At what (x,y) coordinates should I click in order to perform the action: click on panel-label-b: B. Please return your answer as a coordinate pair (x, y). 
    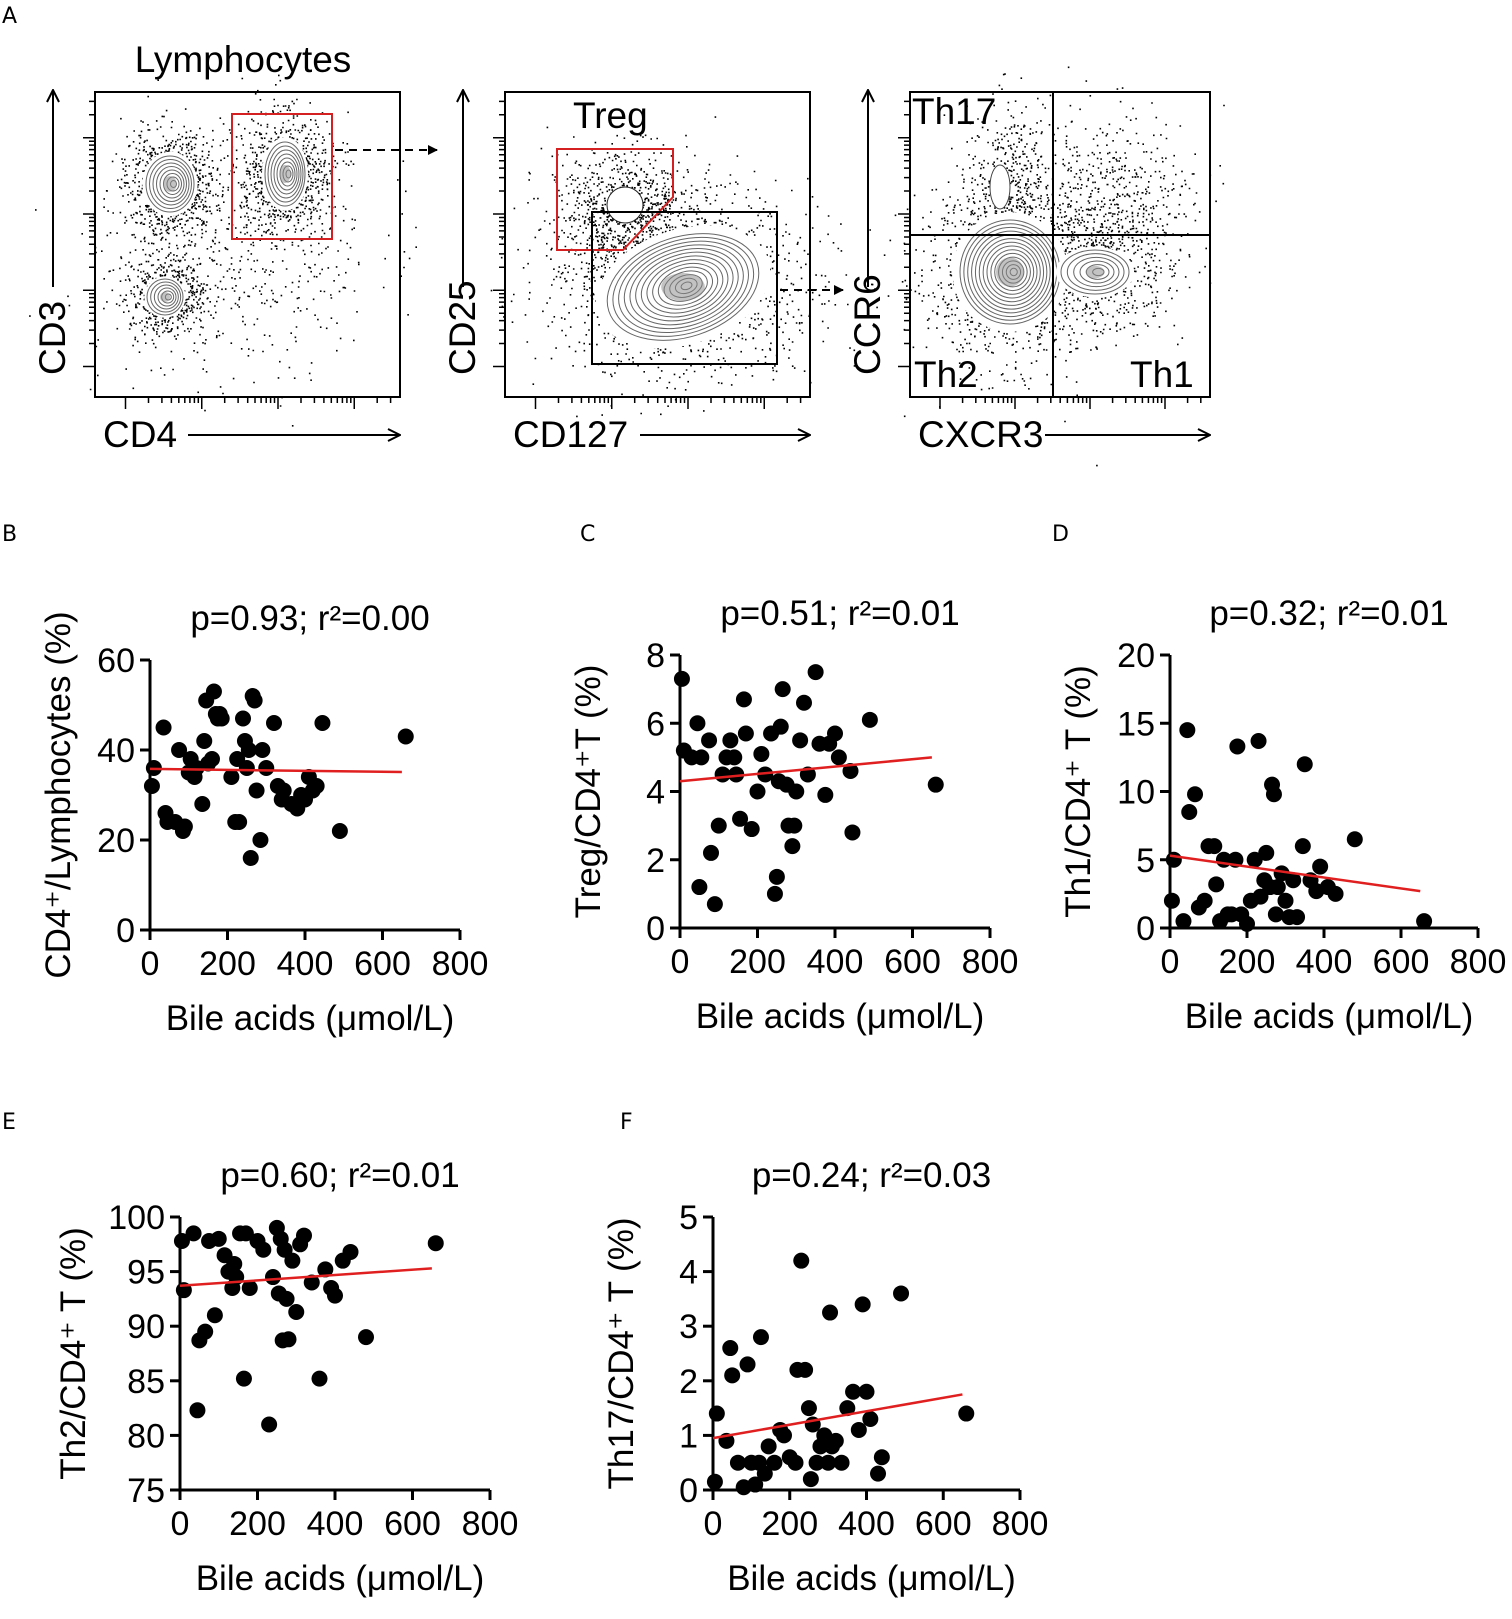
    Looking at the image, I should click on (10, 534).